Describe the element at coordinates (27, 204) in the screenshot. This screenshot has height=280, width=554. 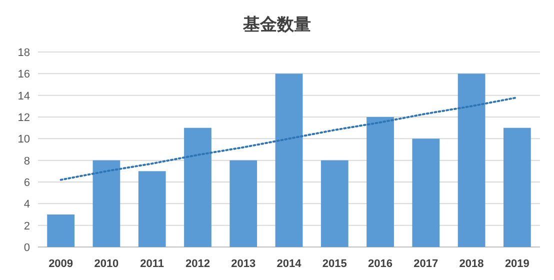
I see `y-tick-label: 4` at that location.